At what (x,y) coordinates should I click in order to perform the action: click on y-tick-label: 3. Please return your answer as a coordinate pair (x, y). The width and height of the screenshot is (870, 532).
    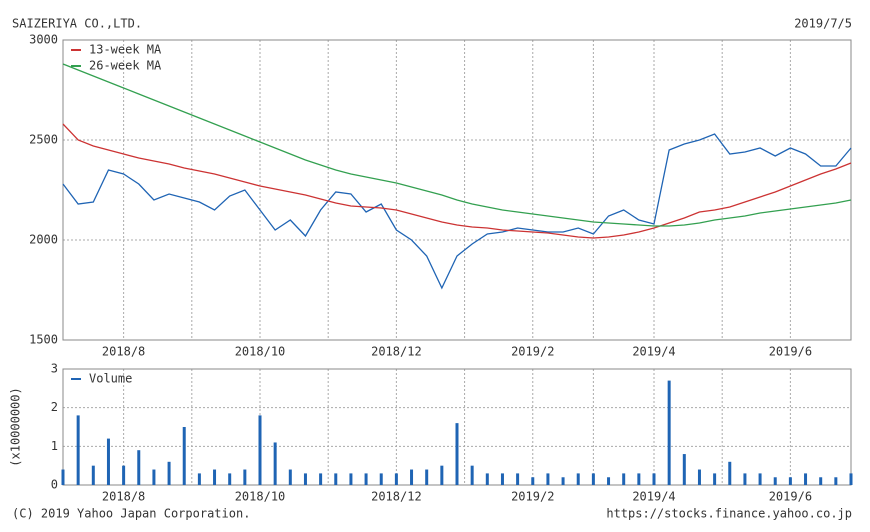
    Looking at the image, I should click on (54, 369).